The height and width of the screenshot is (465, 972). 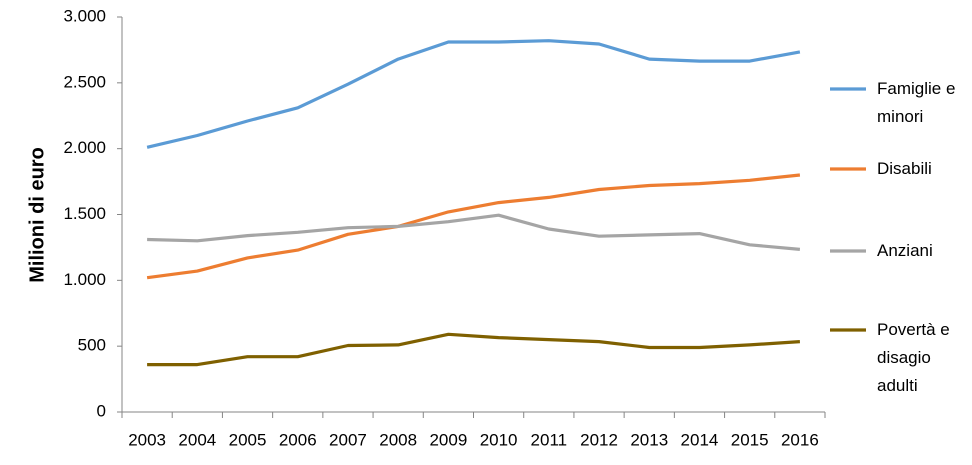 I want to click on legend-label: Disabili, so click(x=904, y=168).